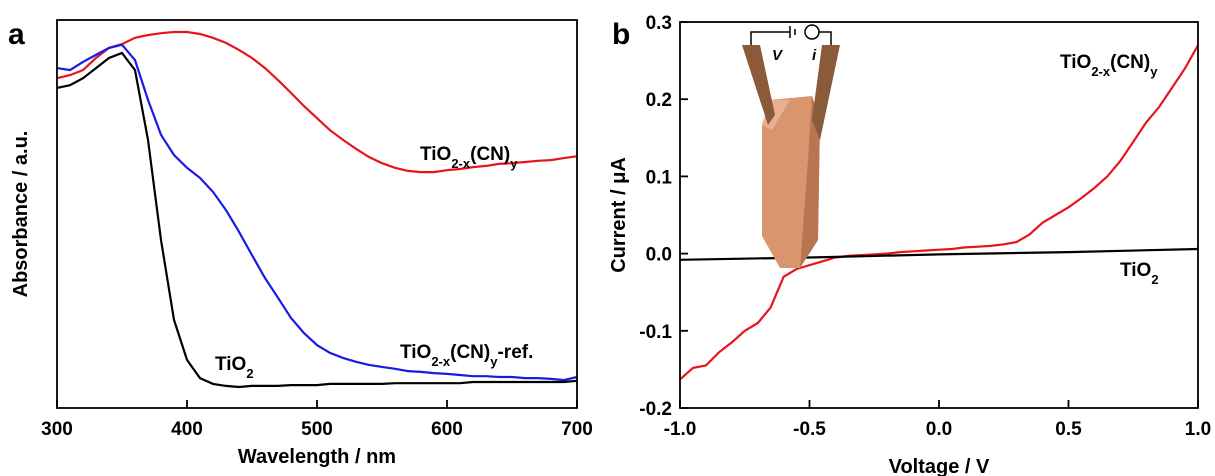  Describe the element at coordinates (659, 100) in the screenshot. I see `y-tick-label: 0.2` at that location.